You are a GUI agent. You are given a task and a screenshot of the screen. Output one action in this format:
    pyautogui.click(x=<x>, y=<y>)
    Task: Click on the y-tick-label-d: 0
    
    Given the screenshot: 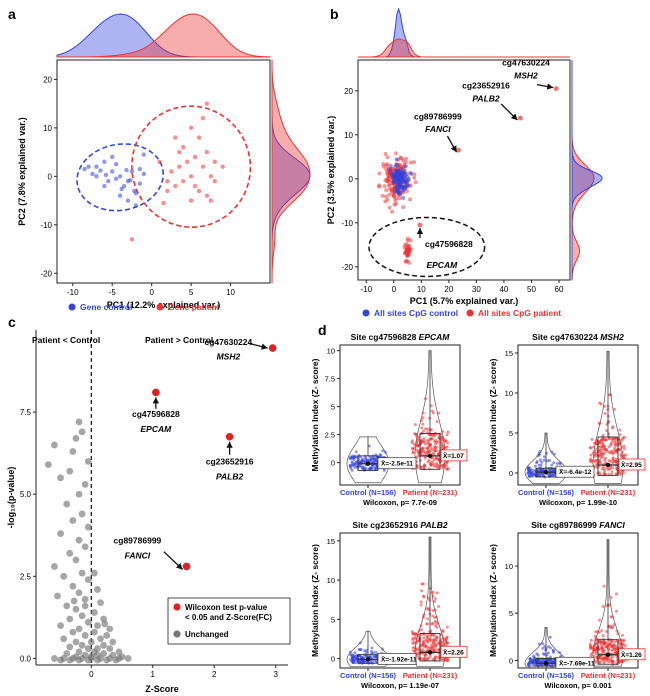 What is the action you would take?
    pyautogui.click(x=333, y=463)
    